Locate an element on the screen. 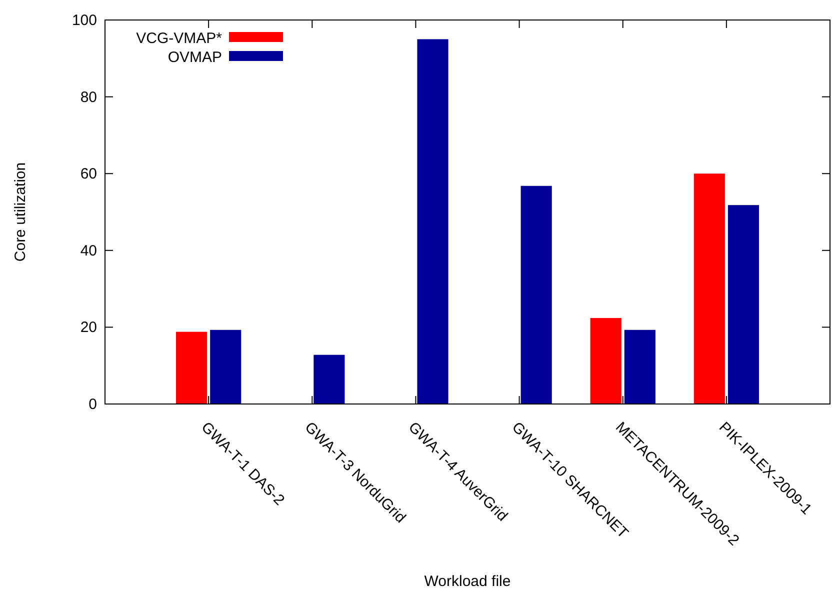 This screenshot has height=594, width=839. y-tick-label: 20 is located at coordinates (88, 327).